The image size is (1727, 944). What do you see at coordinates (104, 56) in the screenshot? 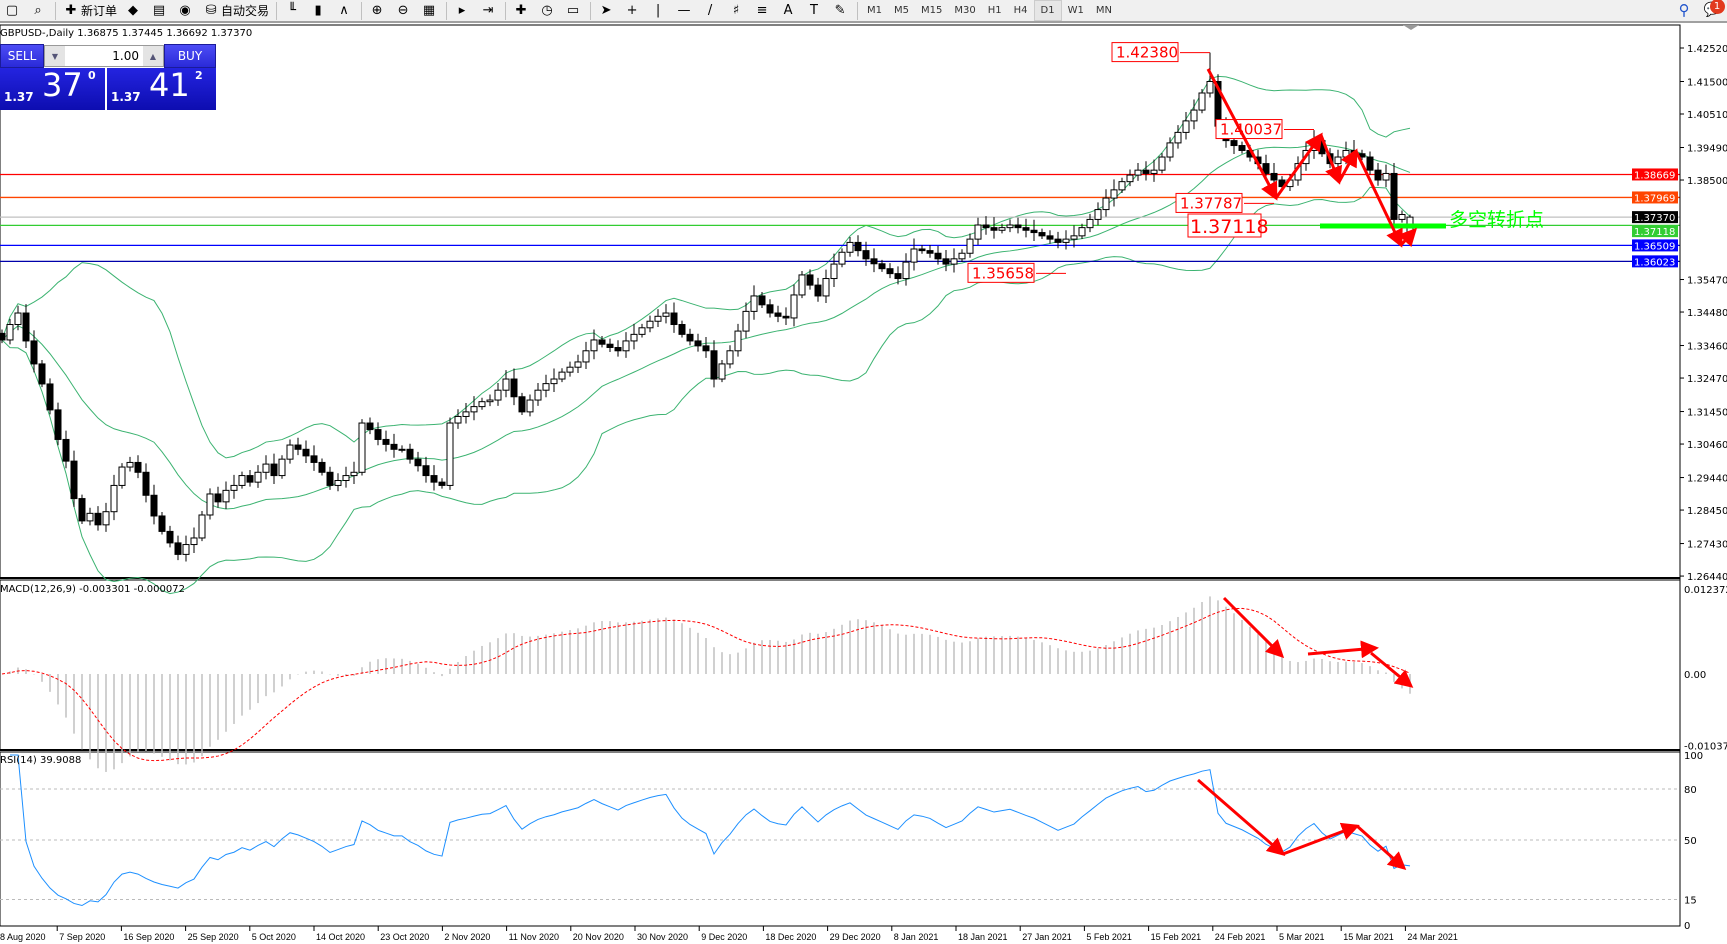
I see `lot-size-stepper: ▼ 1.00 ▲` at bounding box center [104, 56].